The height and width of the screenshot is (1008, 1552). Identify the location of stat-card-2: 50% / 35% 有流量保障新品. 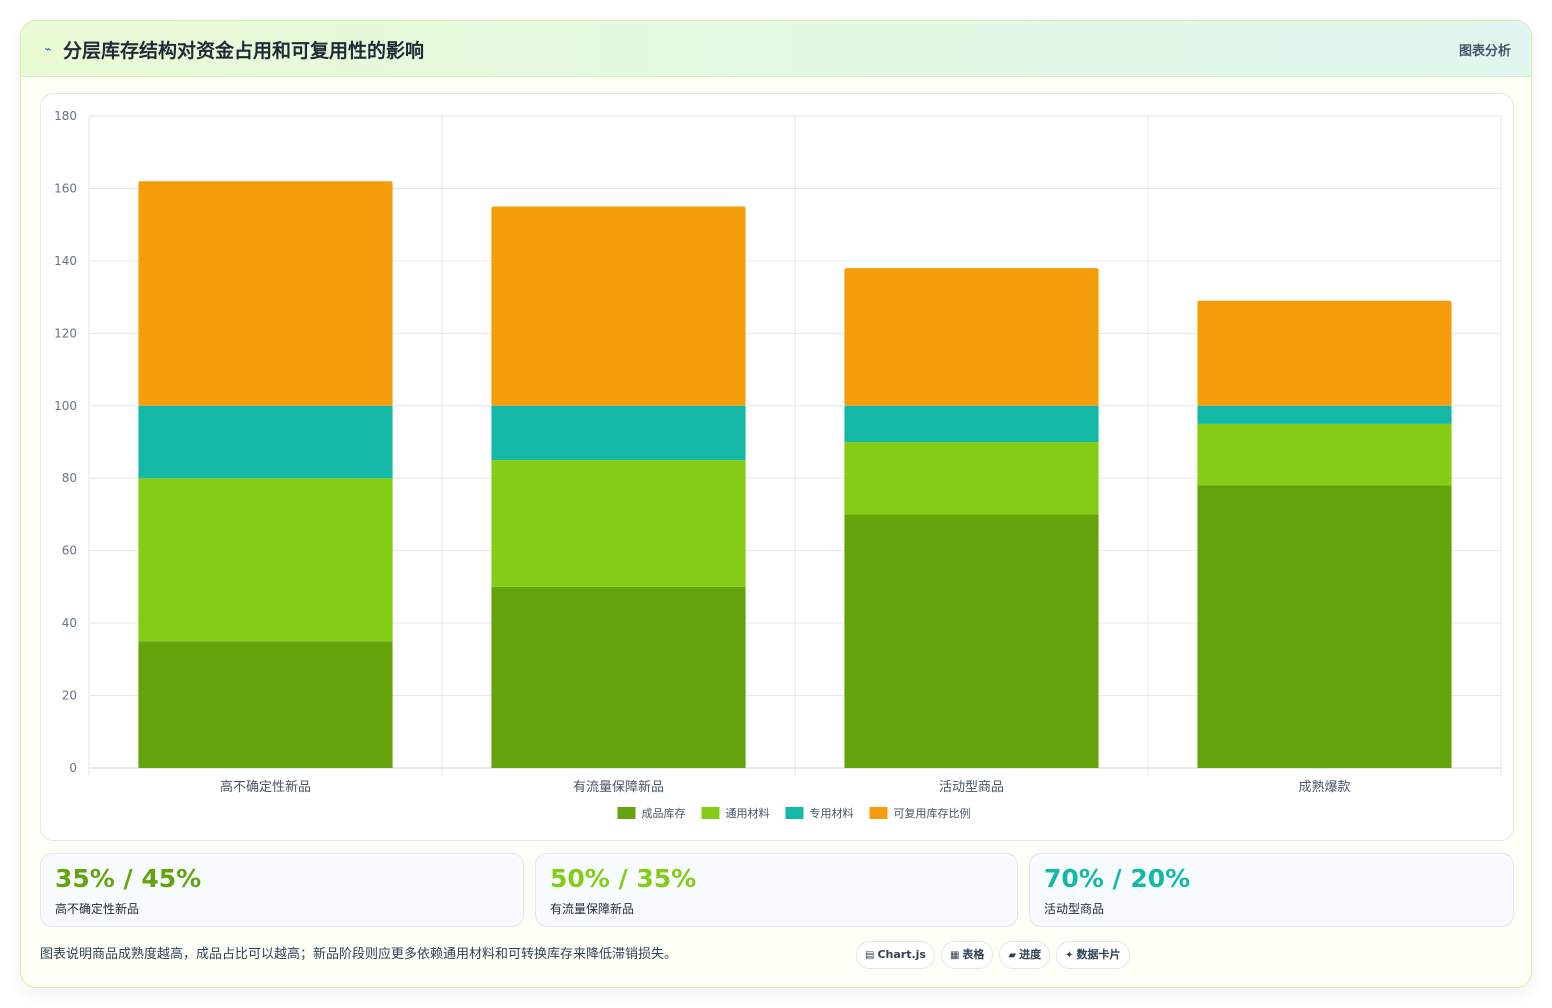
(776, 890).